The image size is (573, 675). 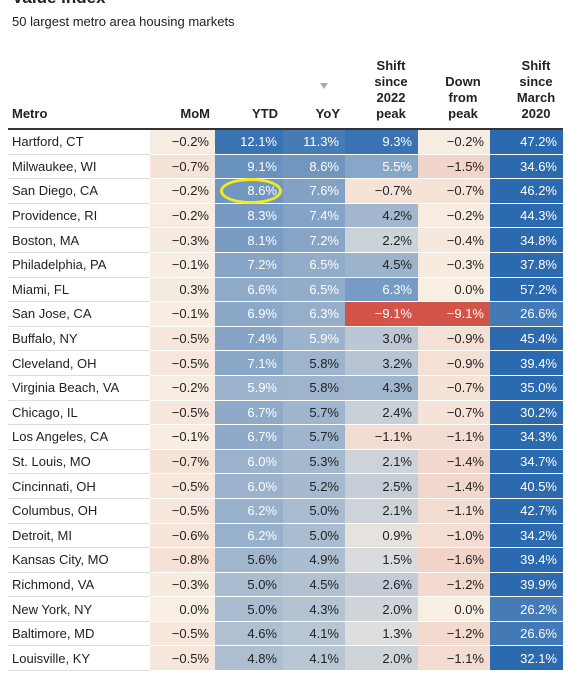 What do you see at coordinates (79, 142) in the screenshot?
I see `metro-cell: Hartford, CT` at bounding box center [79, 142].